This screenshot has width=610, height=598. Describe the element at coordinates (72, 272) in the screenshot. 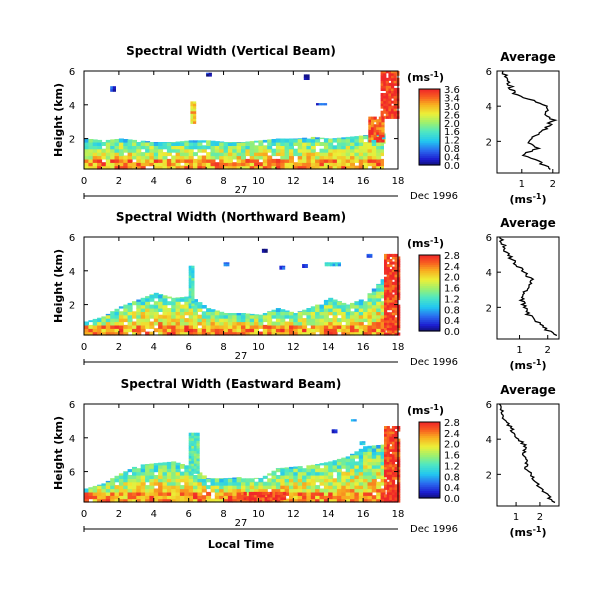

I see `y-tick-label: 4` at that location.